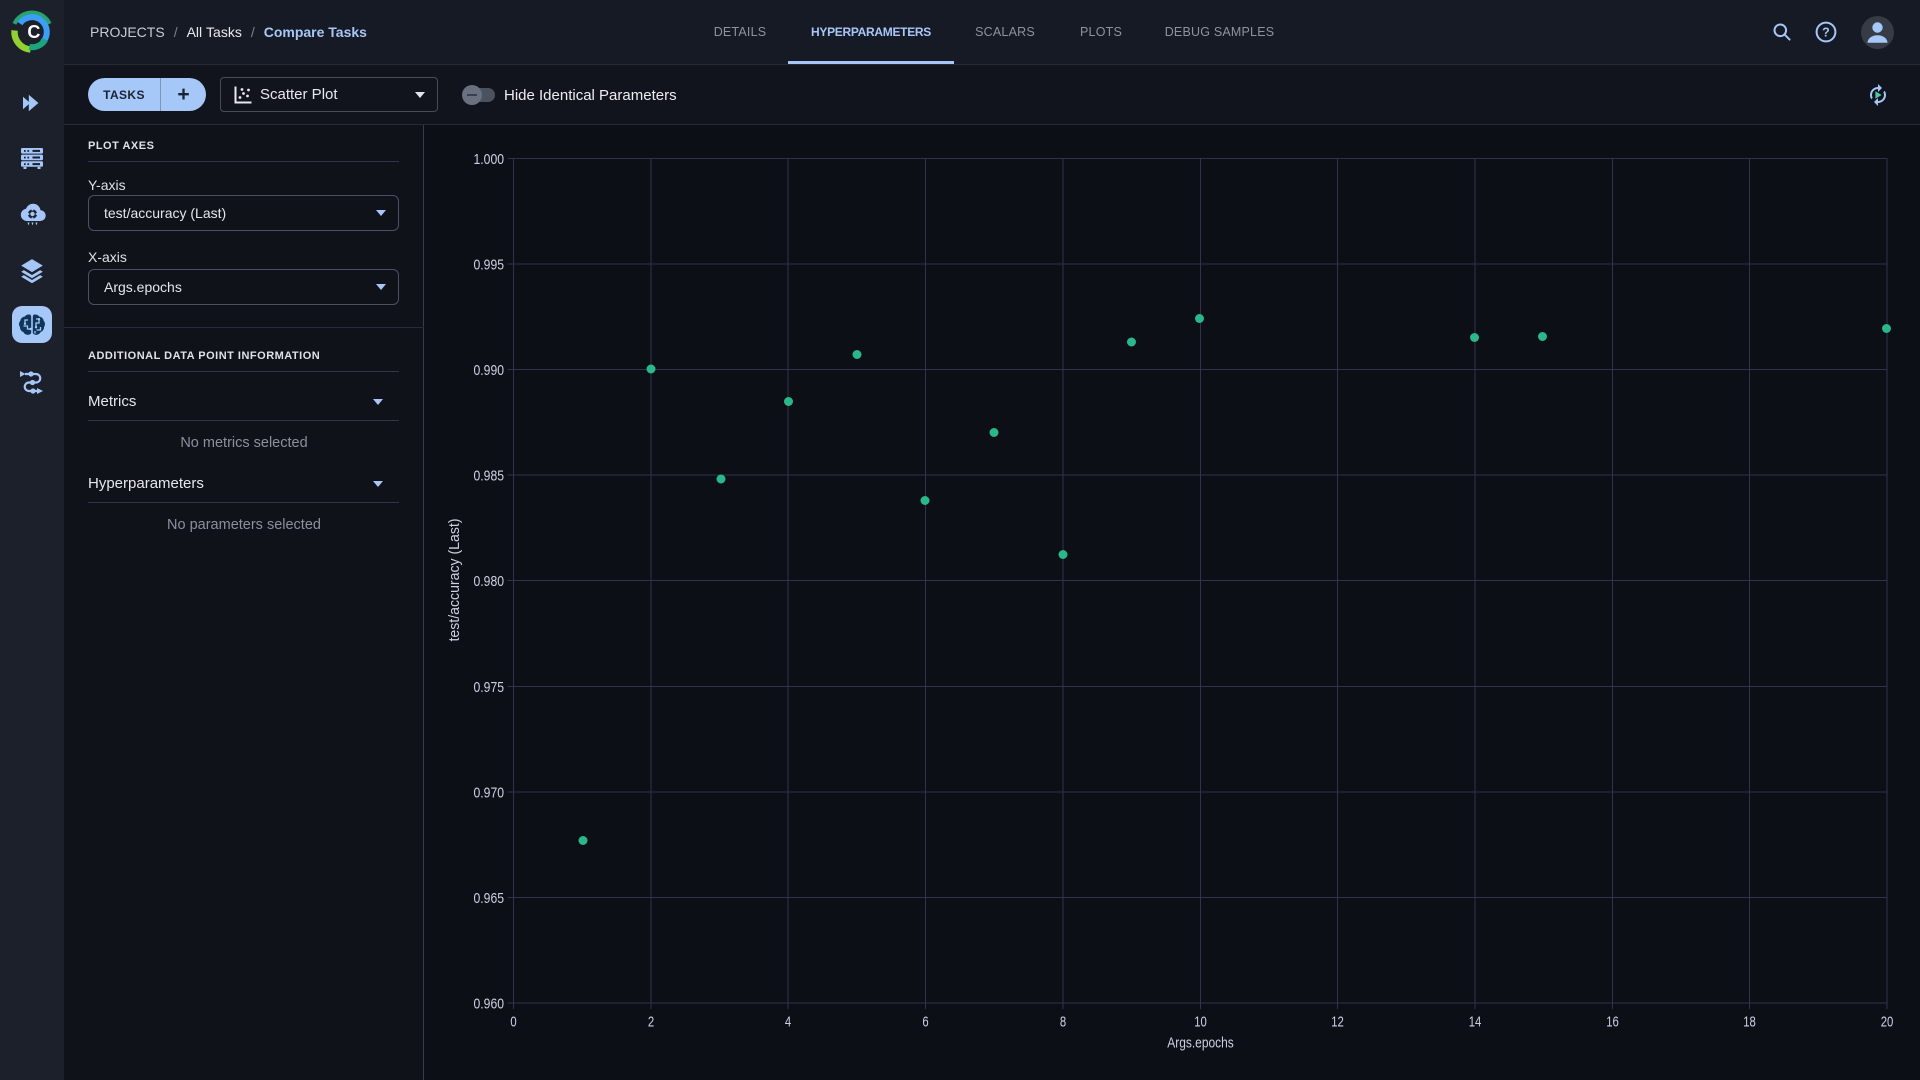  What do you see at coordinates (489, 264) in the screenshot?
I see `svg-text: 0.995` at bounding box center [489, 264].